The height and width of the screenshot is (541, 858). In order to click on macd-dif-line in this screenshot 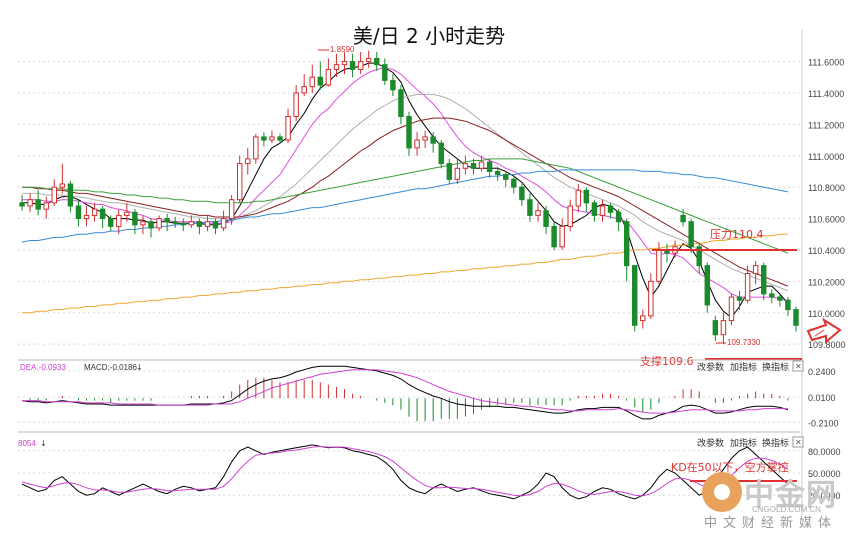, I will do `click(405, 392)`.